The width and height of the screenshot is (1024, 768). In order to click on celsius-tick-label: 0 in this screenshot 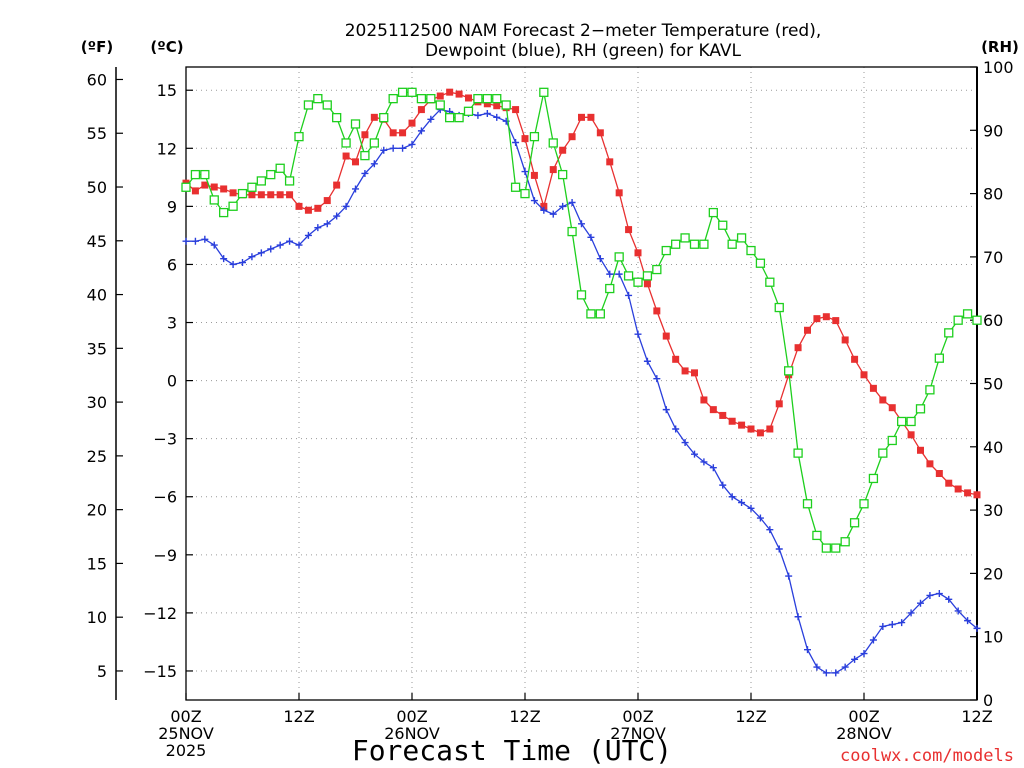, I will do `click(172, 381)`.